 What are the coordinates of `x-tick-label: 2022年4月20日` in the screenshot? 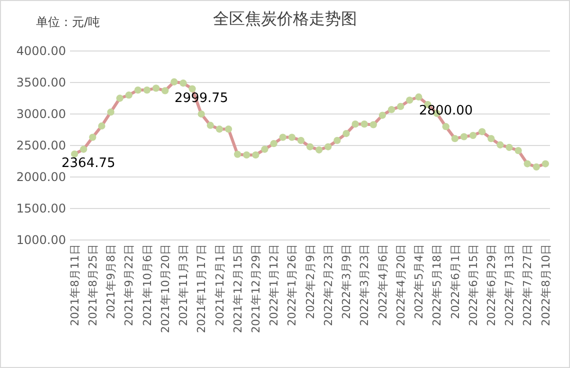 It's located at (401, 285).